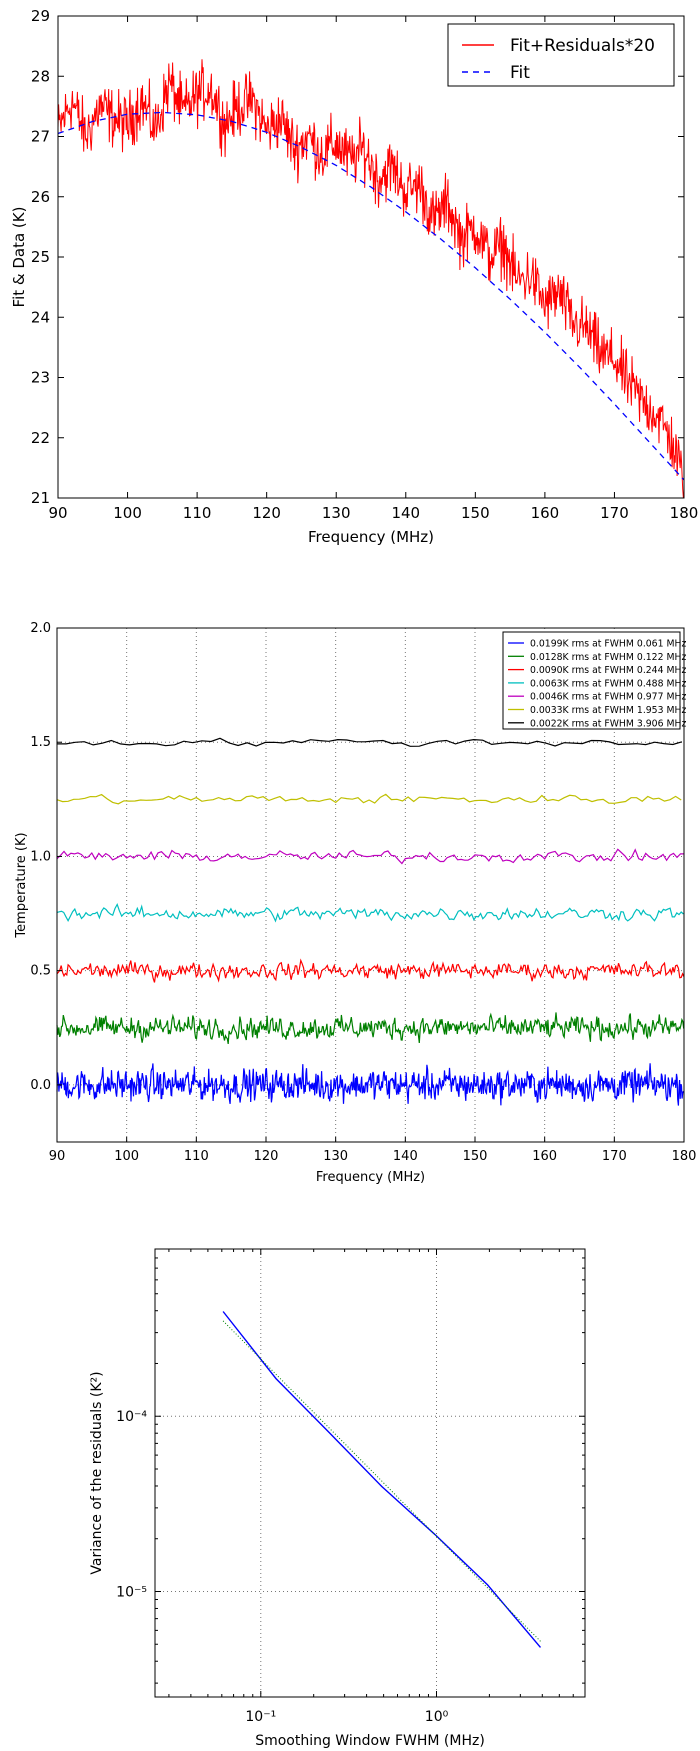  Describe the element at coordinates (437, 1717) in the screenshot. I see `x-tick-label: 10⁰` at that location.